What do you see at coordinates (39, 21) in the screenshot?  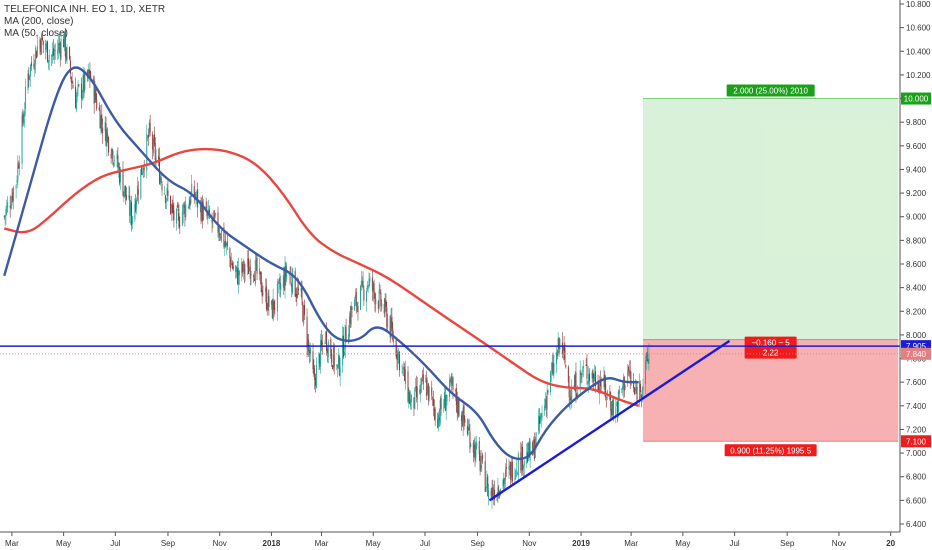 I see `legend-ma200: MA (200, close)` at bounding box center [39, 21].